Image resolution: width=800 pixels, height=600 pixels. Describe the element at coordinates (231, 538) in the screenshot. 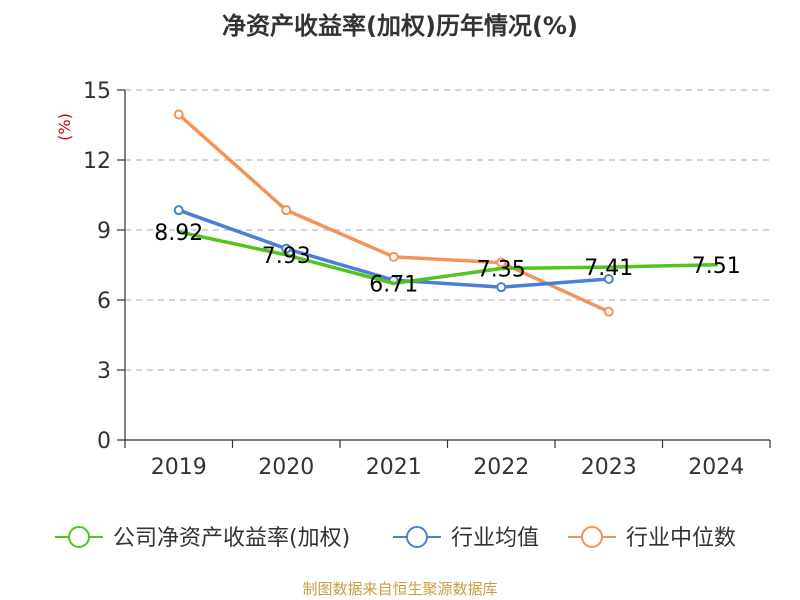

I see `legend-label-0: 公司净资产收益率(加权)` at that location.